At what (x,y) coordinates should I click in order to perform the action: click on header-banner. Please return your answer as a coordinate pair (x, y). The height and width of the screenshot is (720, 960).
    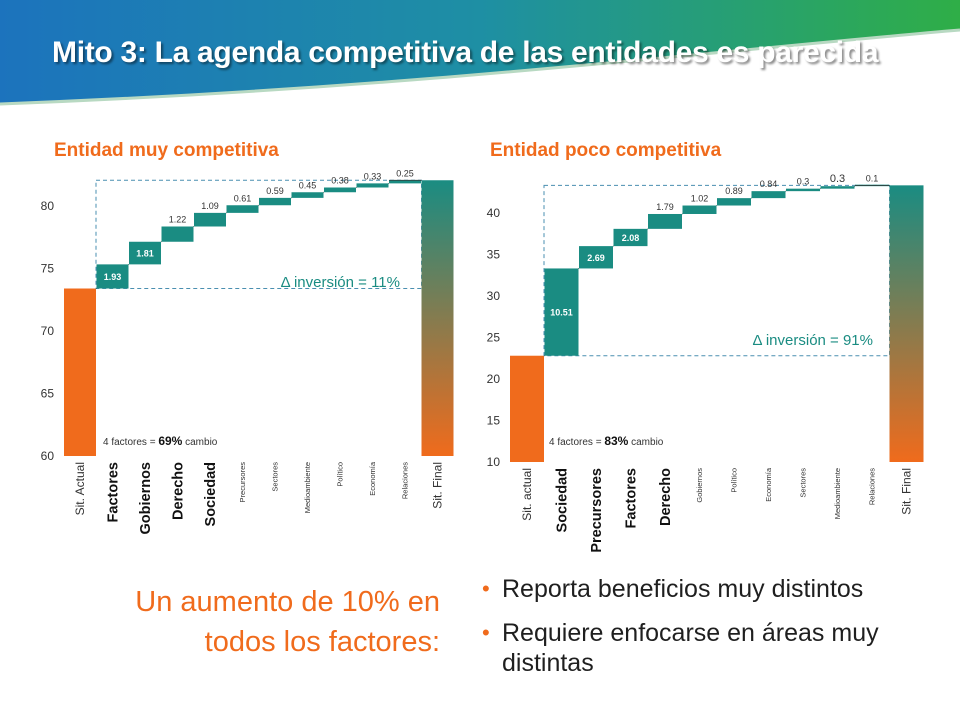
    Looking at the image, I should click on (480, 53).